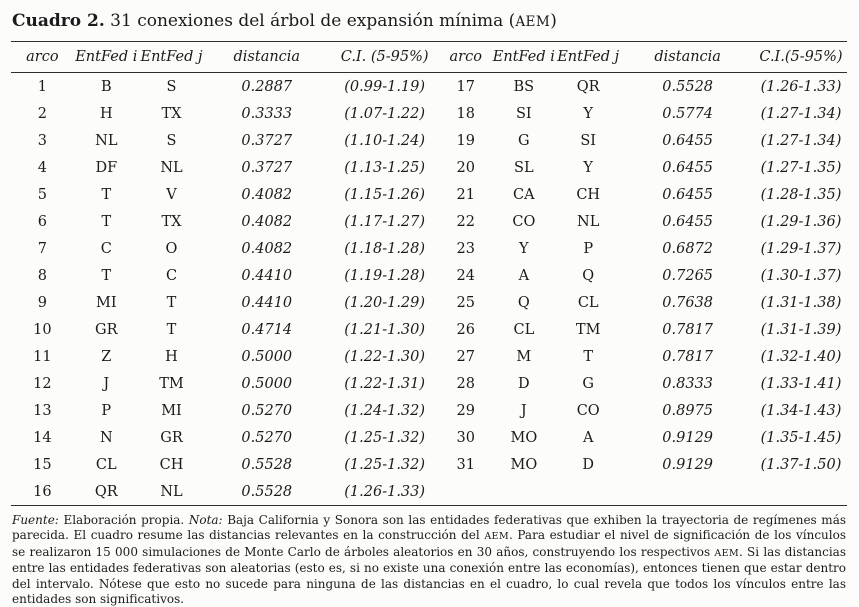 The height and width of the screenshot is (607, 859). I want to click on entfed-i-cell: CO, so click(524, 221).